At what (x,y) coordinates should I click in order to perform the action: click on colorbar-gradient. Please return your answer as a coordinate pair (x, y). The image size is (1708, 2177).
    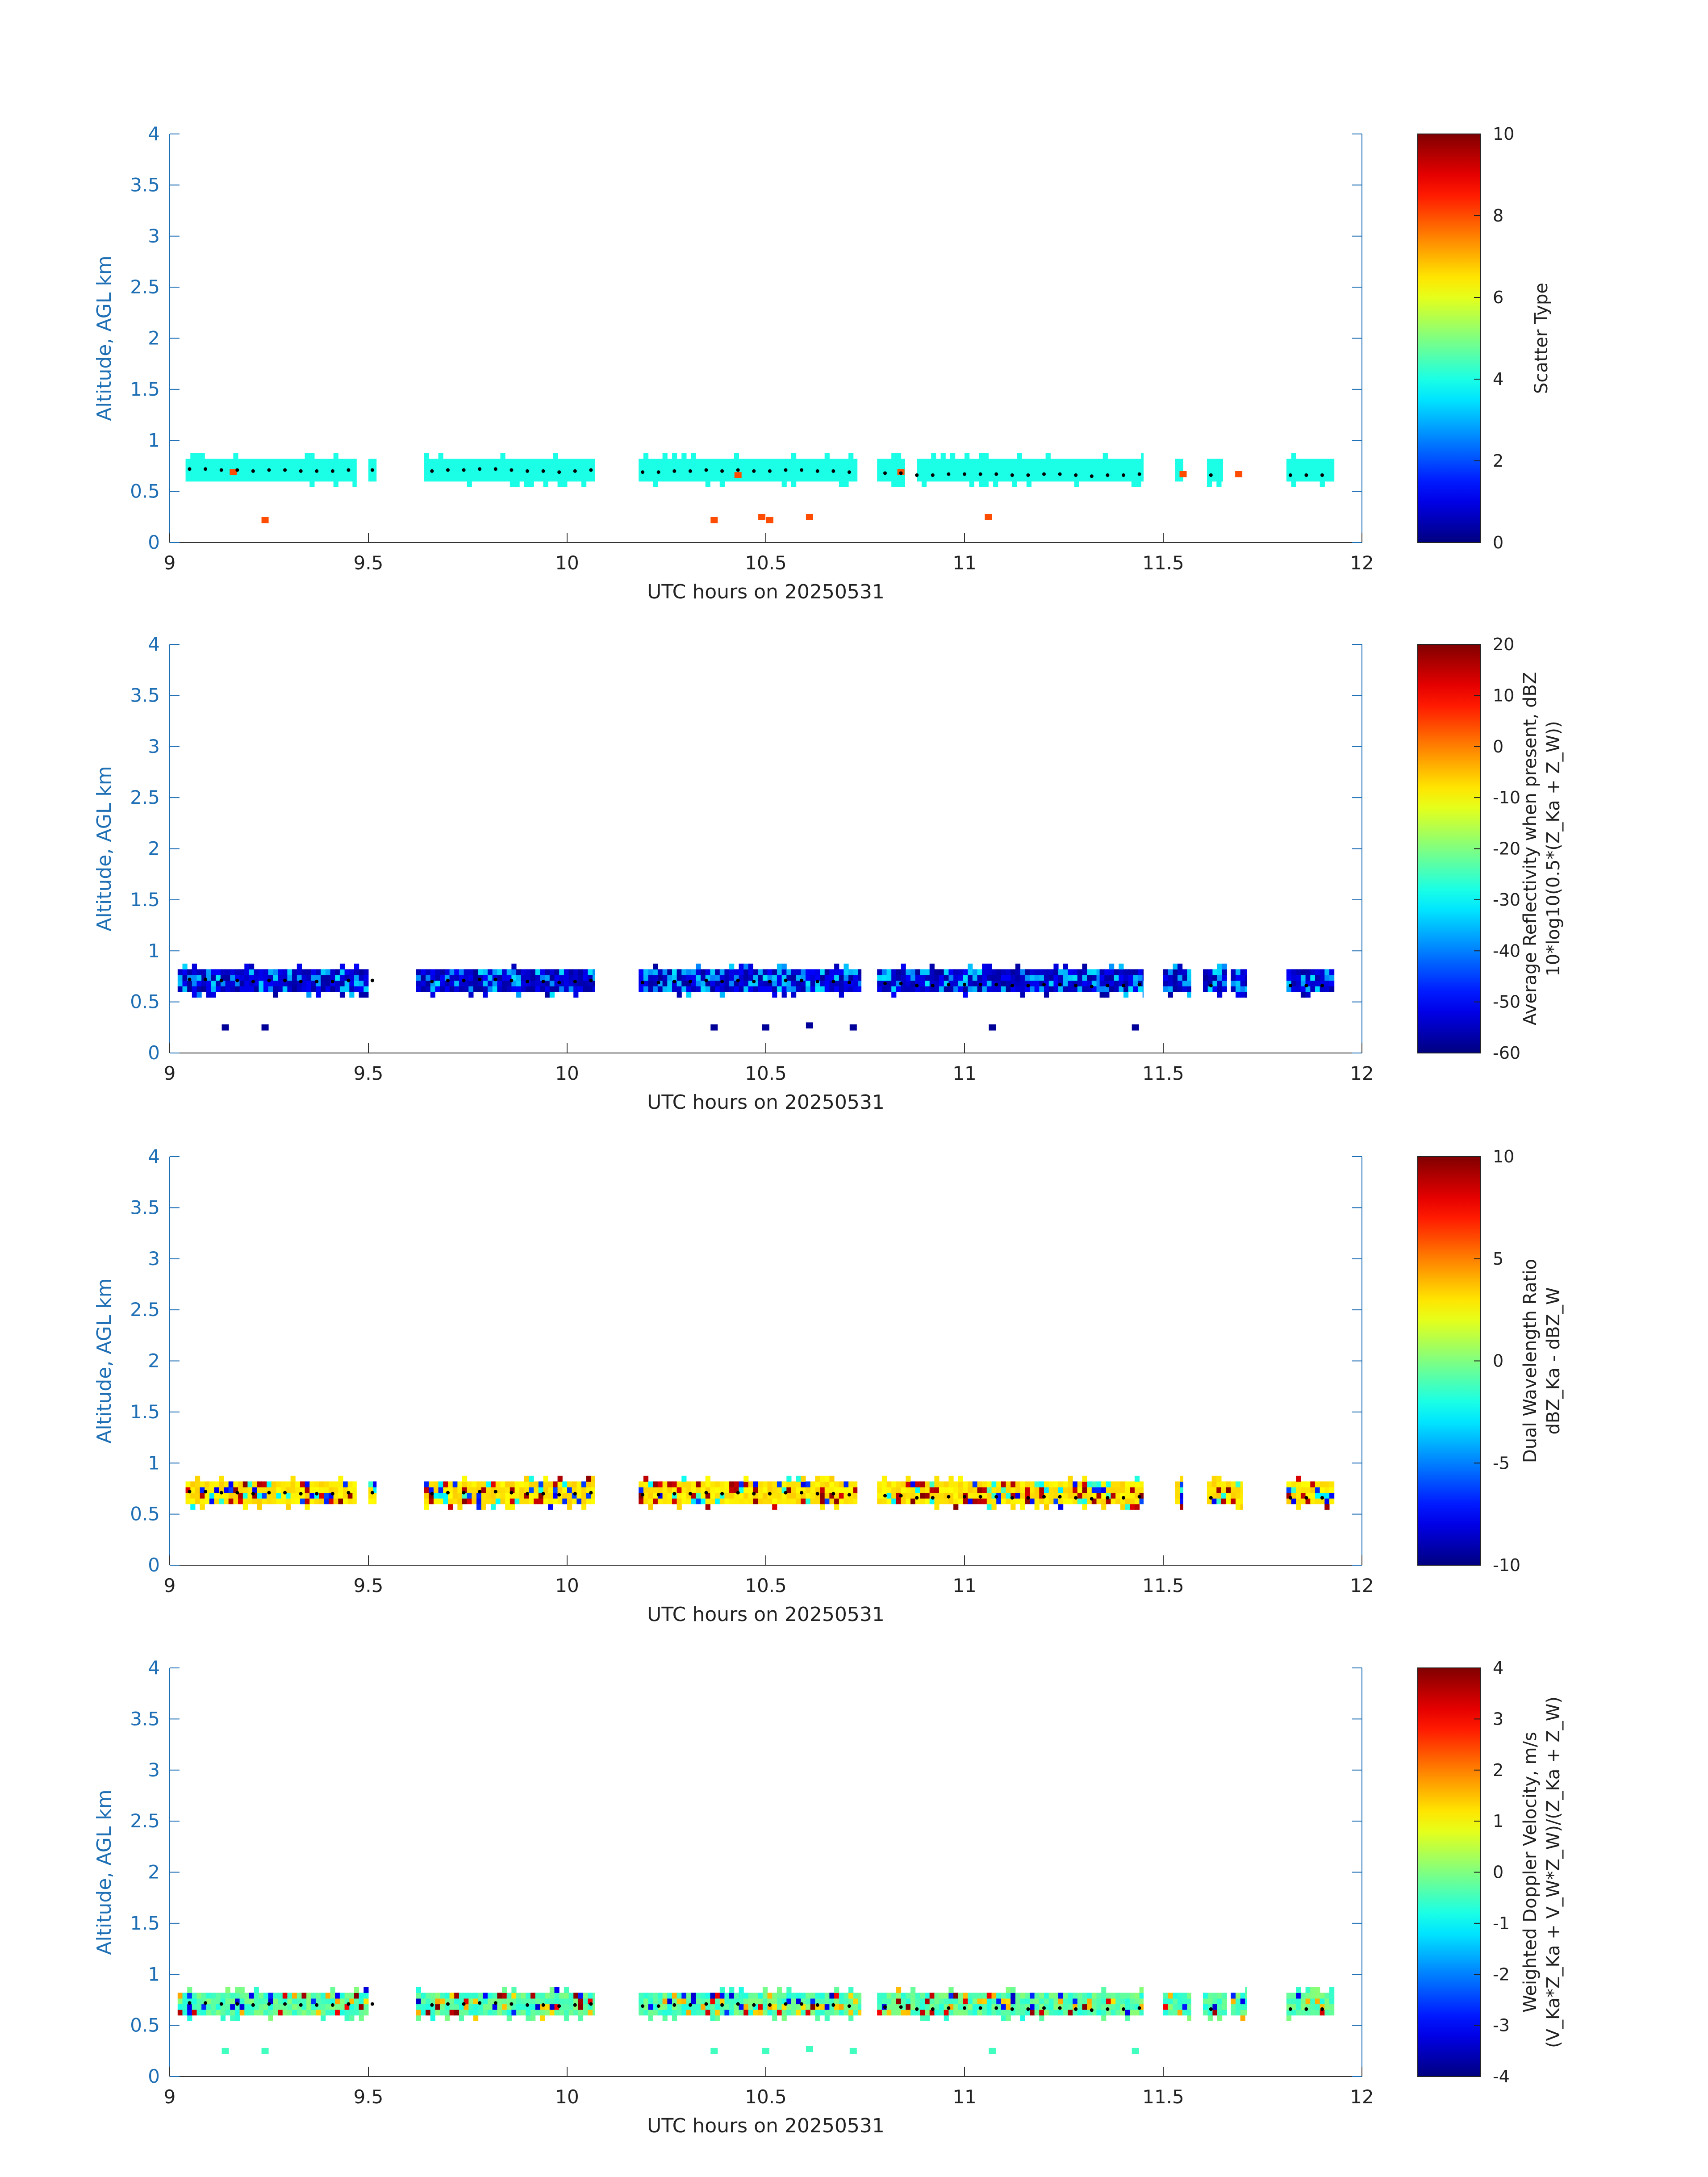
    Looking at the image, I should click on (1449, 338).